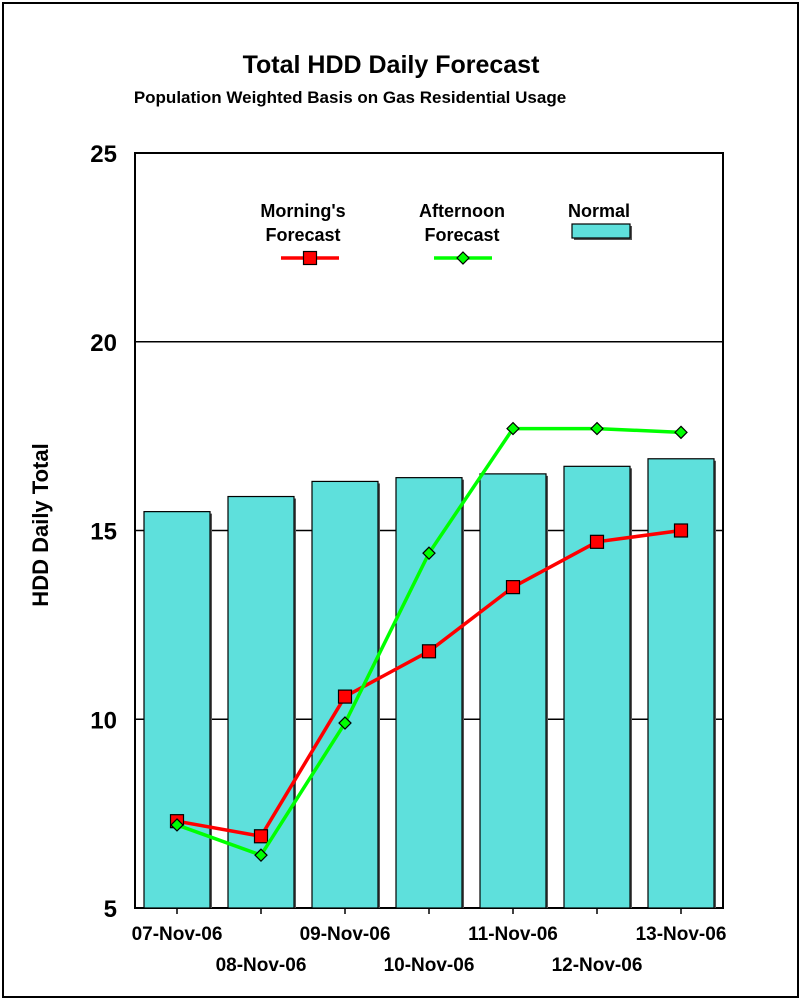 The height and width of the screenshot is (1000, 801). What do you see at coordinates (40, 524) in the screenshot?
I see `y-axis-label: HDD Daily Total` at bounding box center [40, 524].